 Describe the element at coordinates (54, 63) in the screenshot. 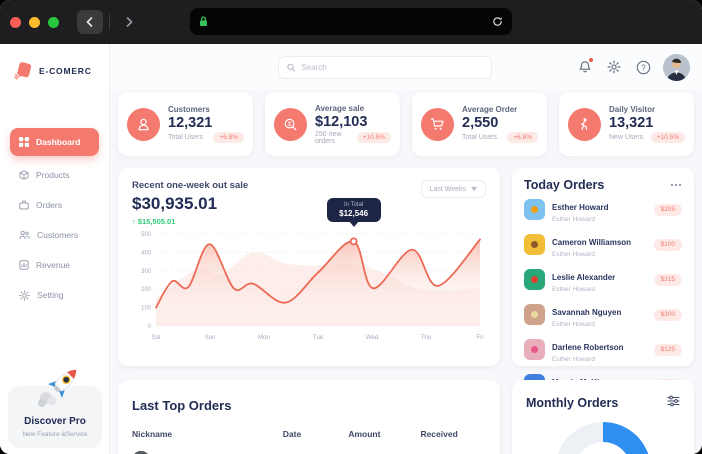

I see `brand-logo: E-COMERC` at that location.